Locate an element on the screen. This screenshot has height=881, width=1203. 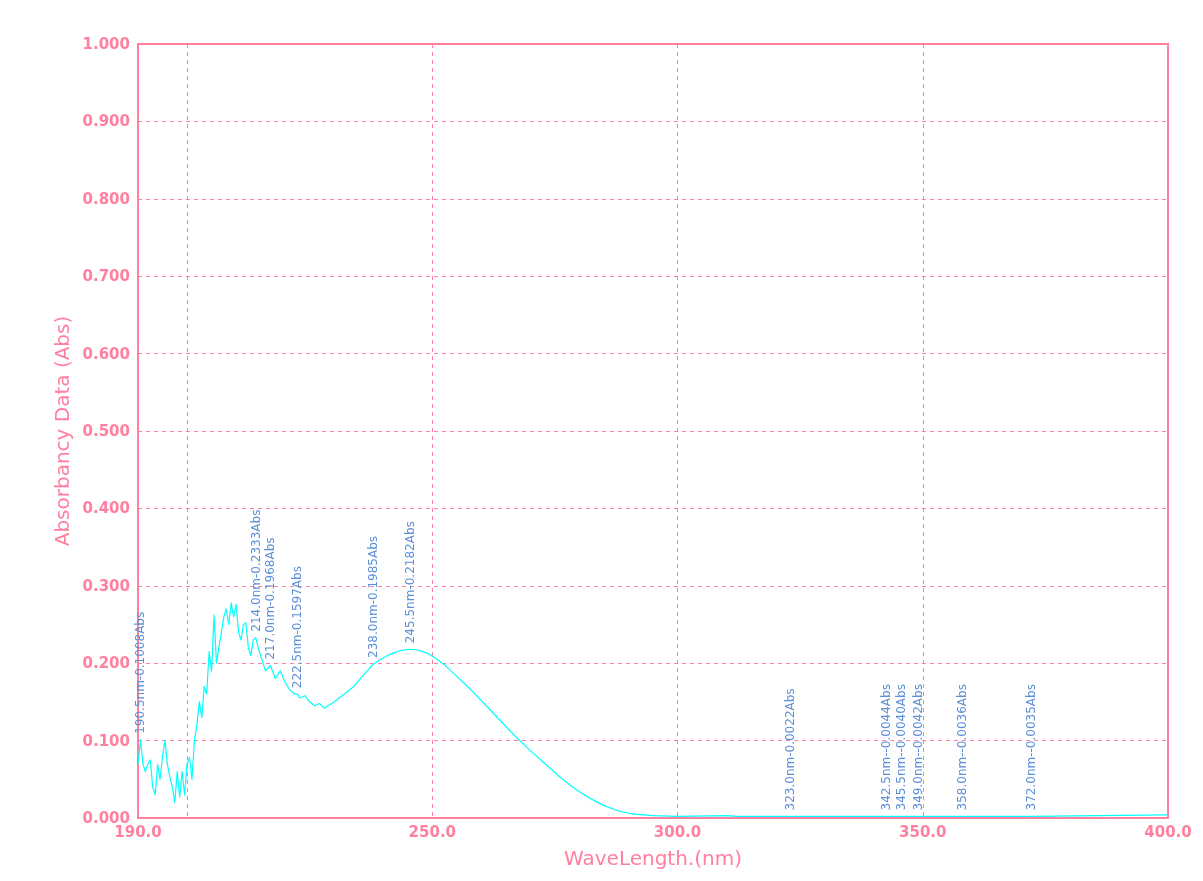
annotation: 217.0nm-0.1968Abs is located at coordinates (270, 598).